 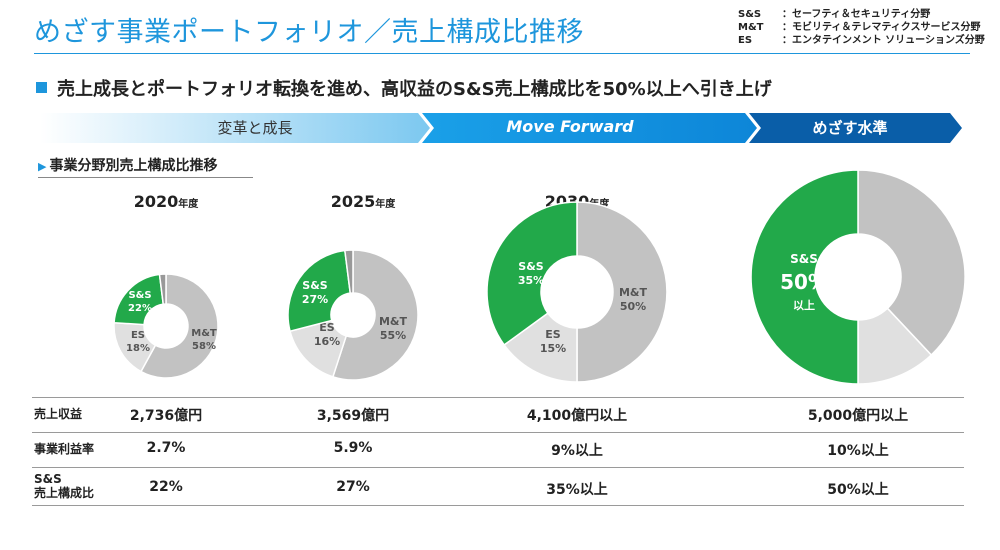 I want to click on table-row-label: S&S 売上構成比, so click(x=64, y=486).